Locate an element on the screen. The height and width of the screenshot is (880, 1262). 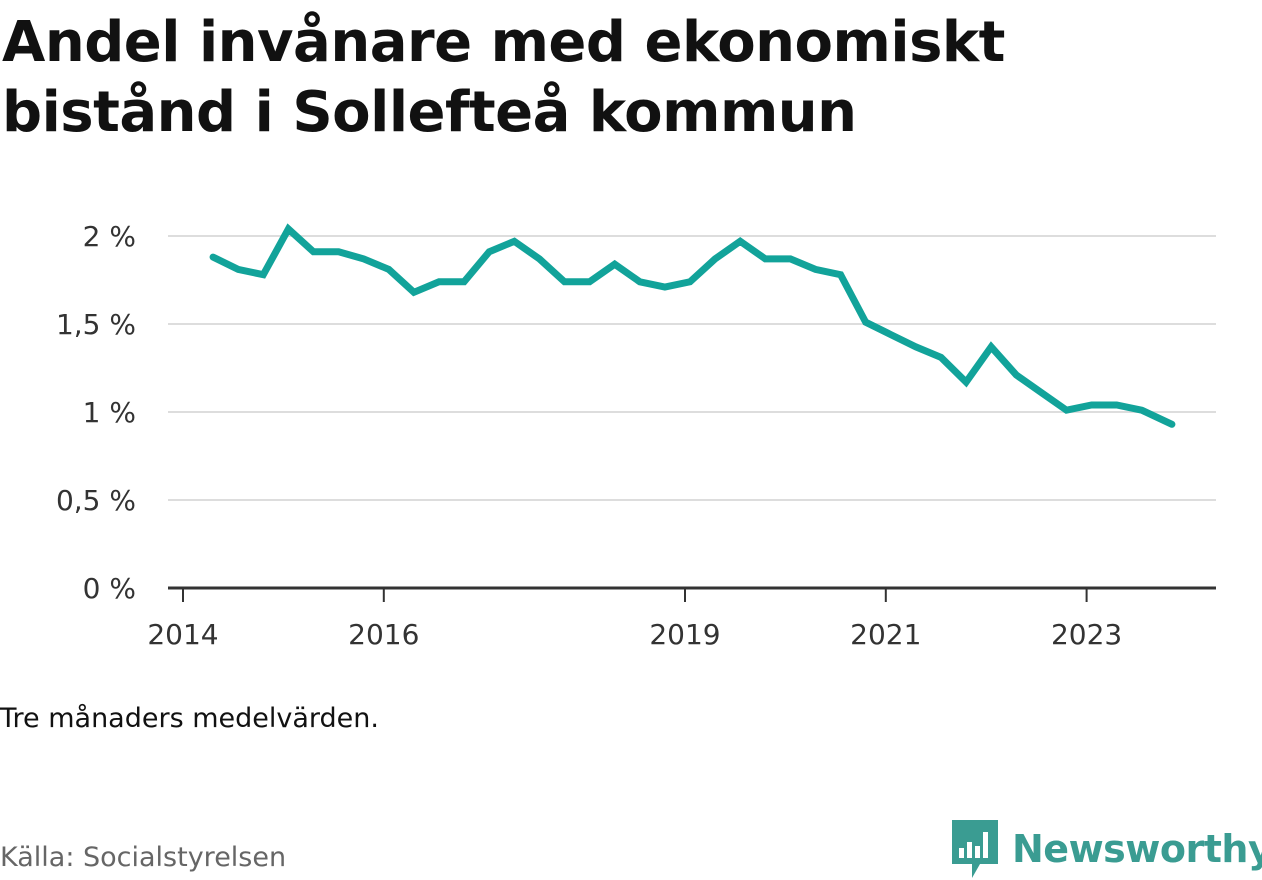
x-tick-label: 2021 is located at coordinates (885, 634).